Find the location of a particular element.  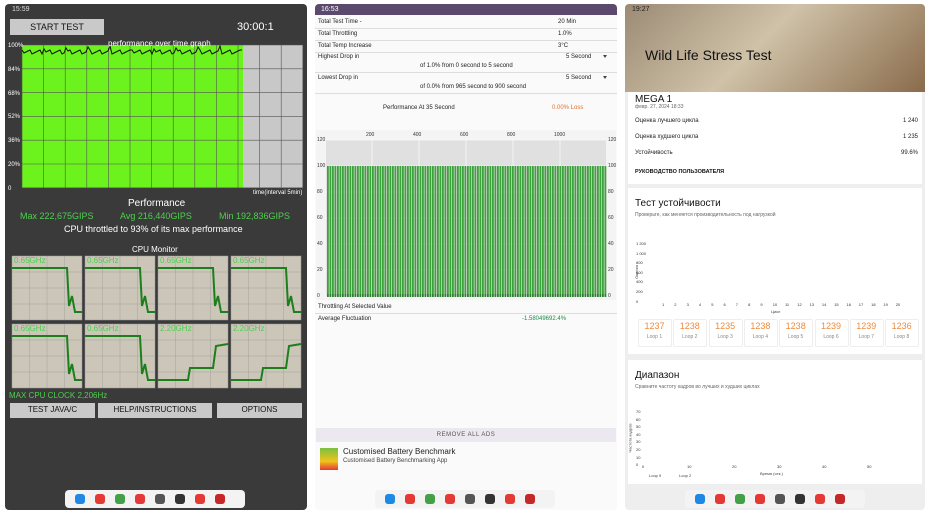

button-label: HELP/INSTRUCTIONS is located at coordinates (155, 409).